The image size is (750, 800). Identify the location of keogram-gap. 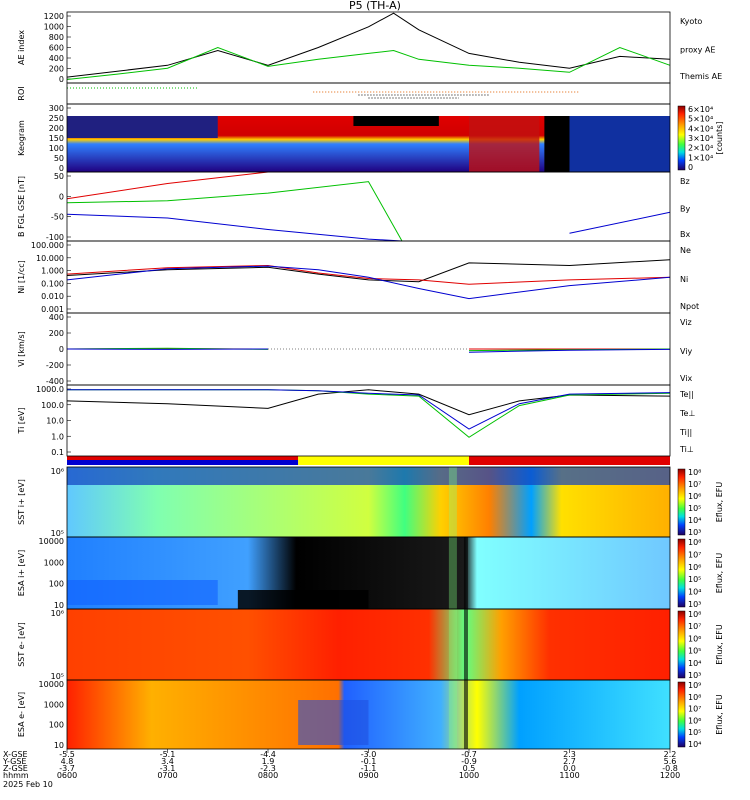
(396, 121).